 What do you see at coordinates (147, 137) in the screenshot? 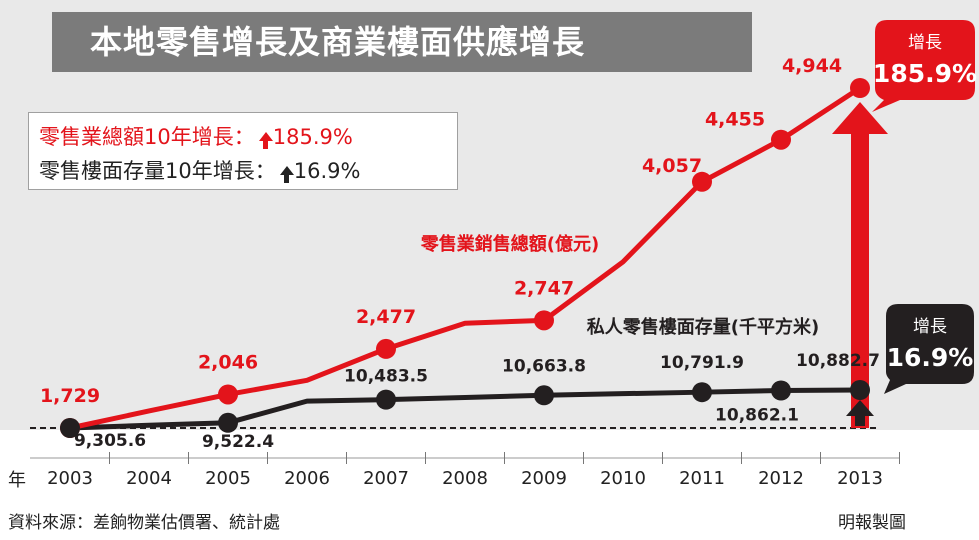
I see `legend-red-label: 零售業總額10年增長：` at bounding box center [147, 137].